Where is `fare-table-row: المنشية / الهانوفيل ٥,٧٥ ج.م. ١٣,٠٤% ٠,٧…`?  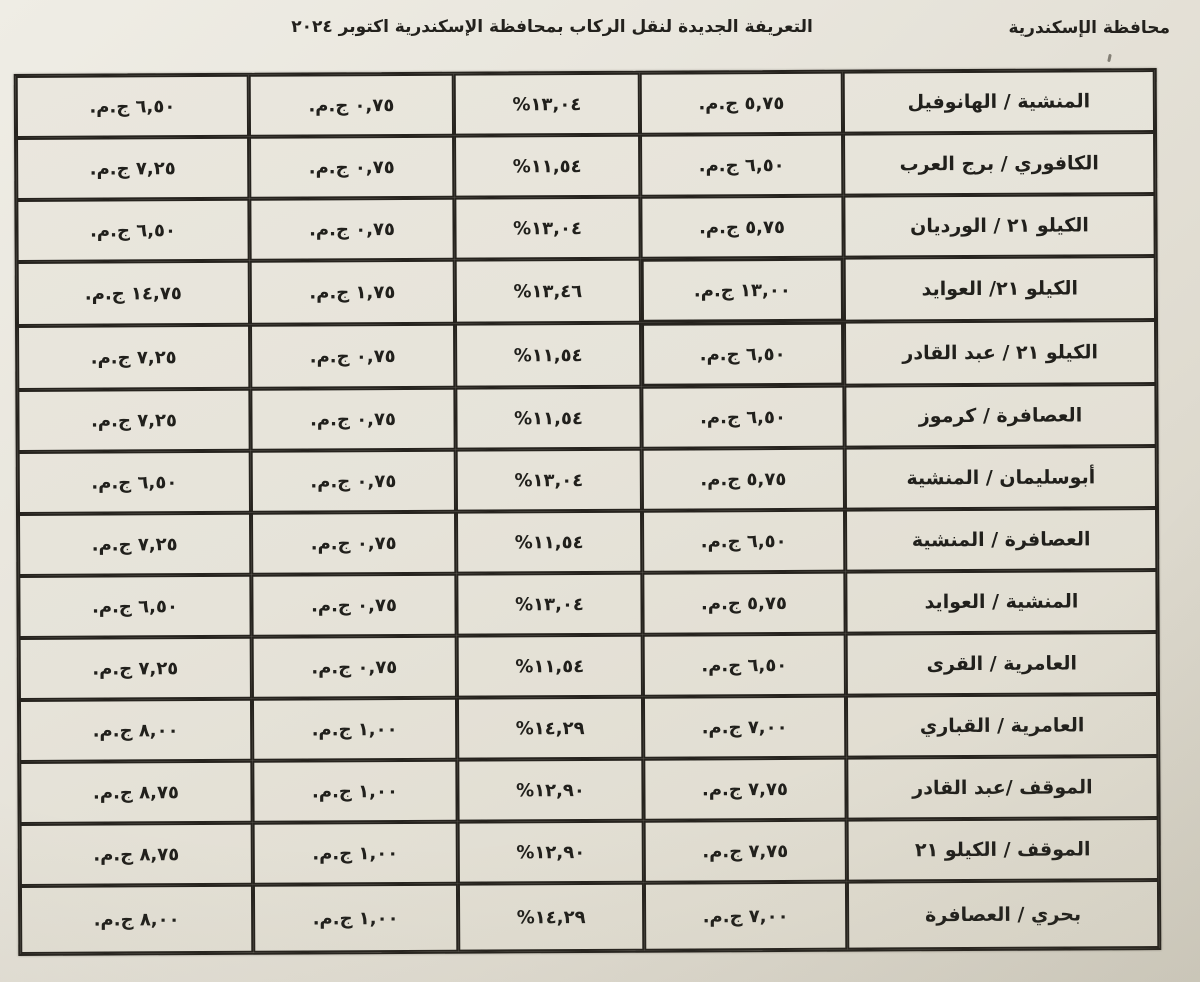 fare-table-row: المنشية / الهانوفيل ٥,٧٥ ج.م. ١٣,٠٤% ٠,٧… is located at coordinates (585, 104).